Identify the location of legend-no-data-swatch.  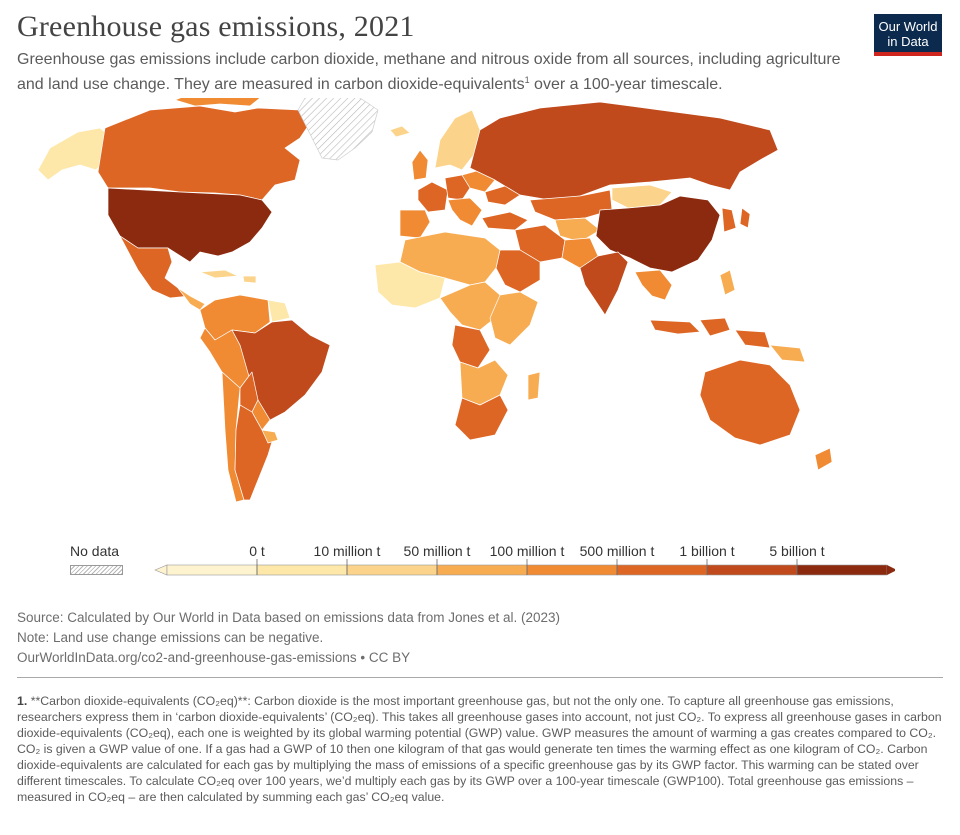
(96, 570).